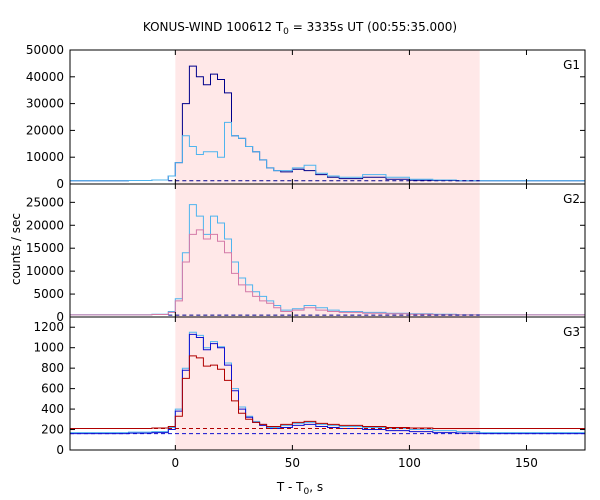  What do you see at coordinates (300, 488) in the screenshot?
I see `x-axis-label: T - T0, s` at bounding box center [300, 488].